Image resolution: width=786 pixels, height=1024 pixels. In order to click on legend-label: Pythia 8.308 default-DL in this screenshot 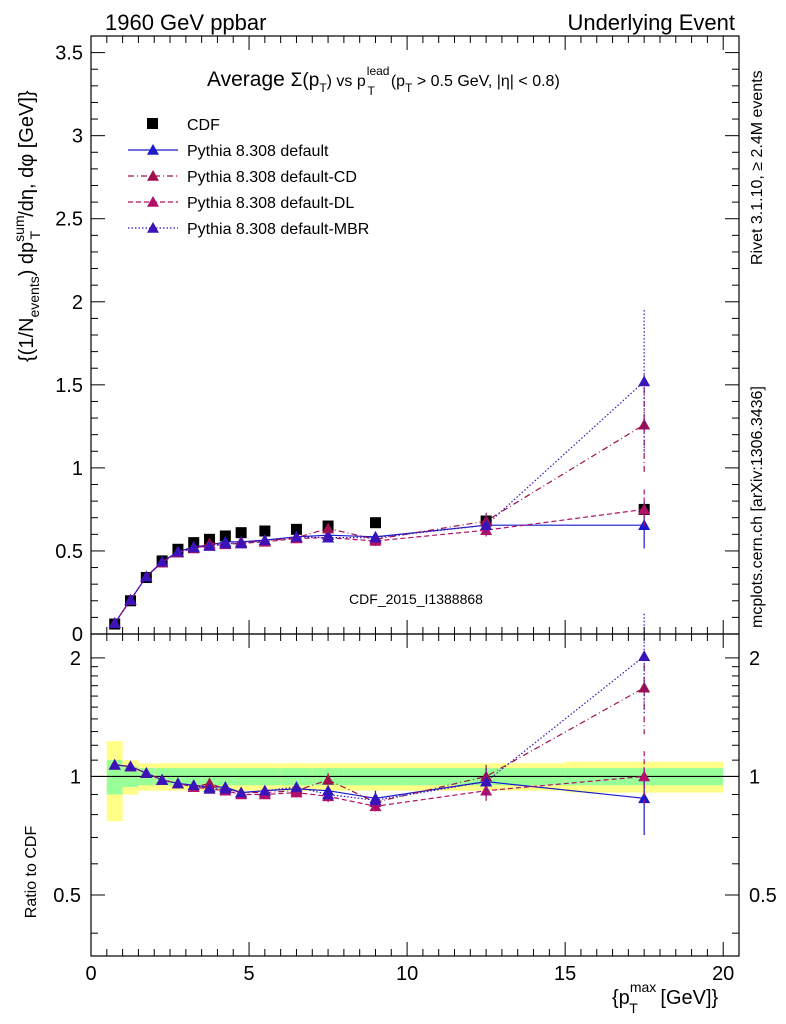, I will do `click(270, 203)`.